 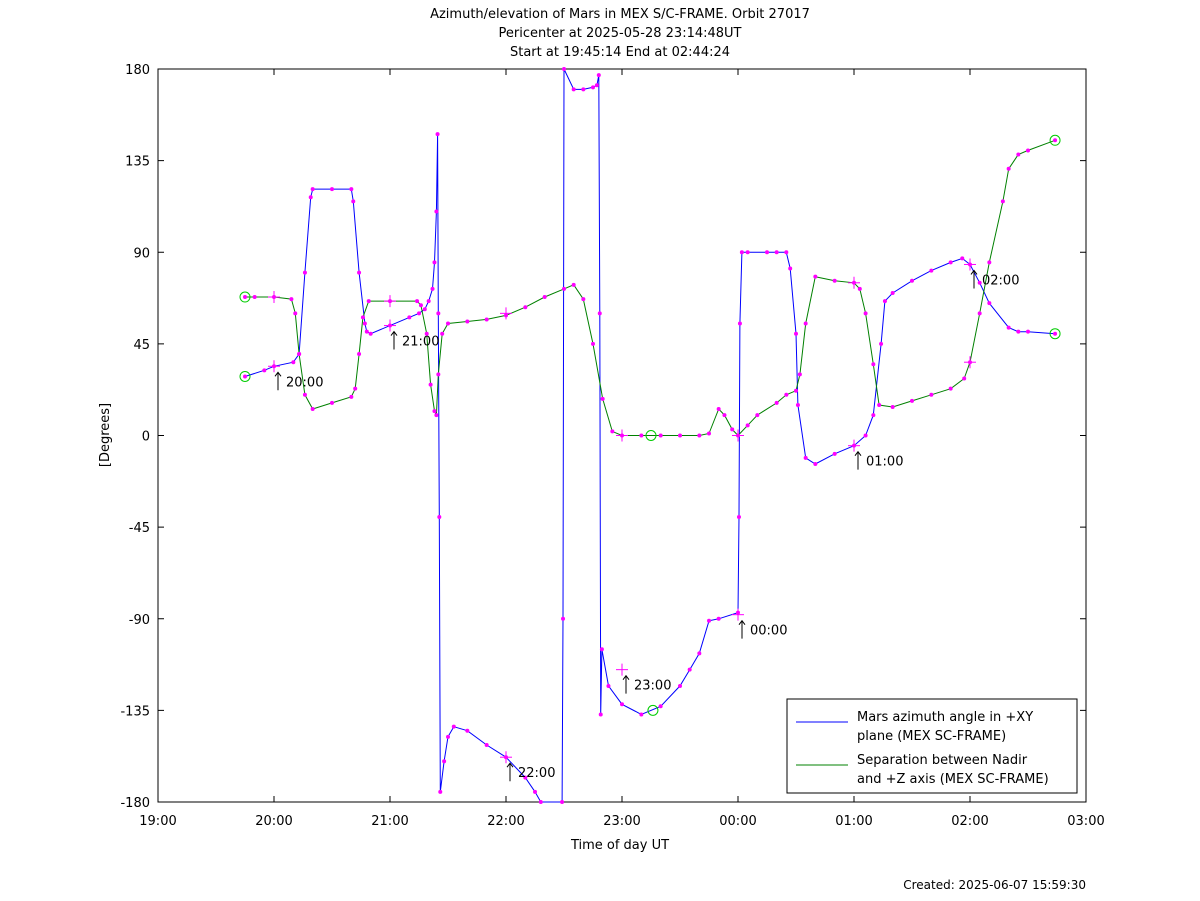 I want to click on y-axis-label: [Degrees], so click(x=105, y=435).